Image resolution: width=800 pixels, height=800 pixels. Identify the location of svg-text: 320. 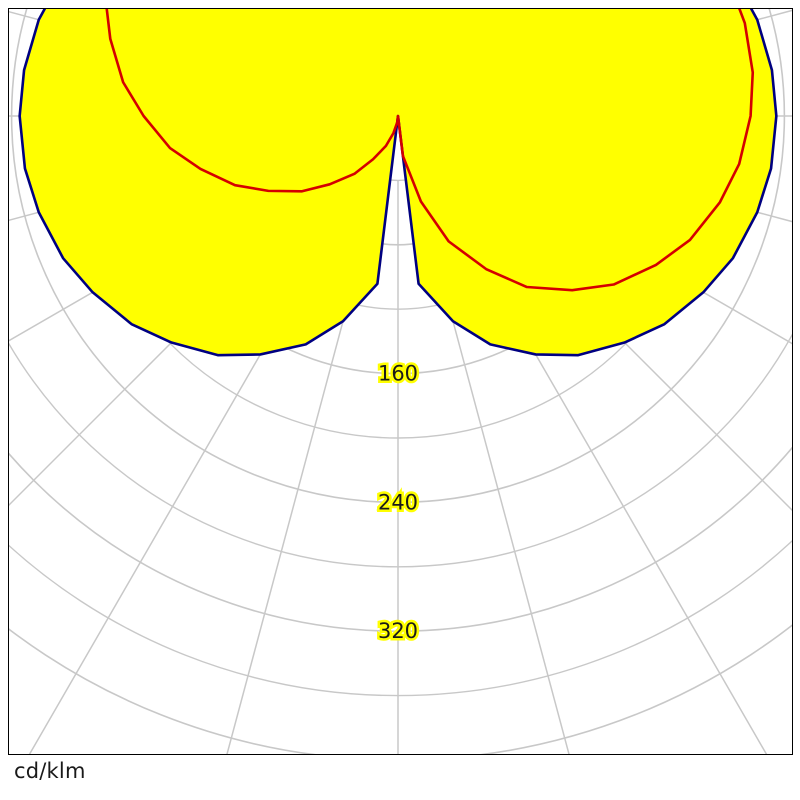
(398, 631).